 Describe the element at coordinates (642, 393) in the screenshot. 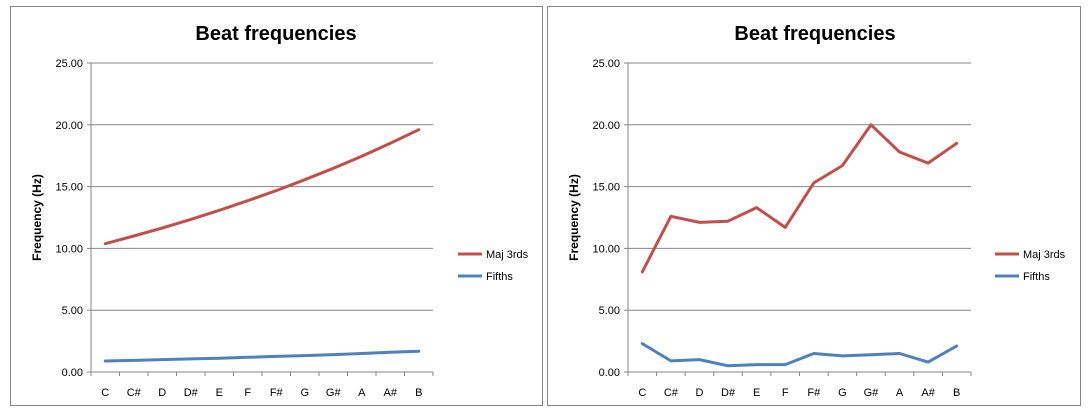

I see `x-tick-label-right-0: C` at that location.